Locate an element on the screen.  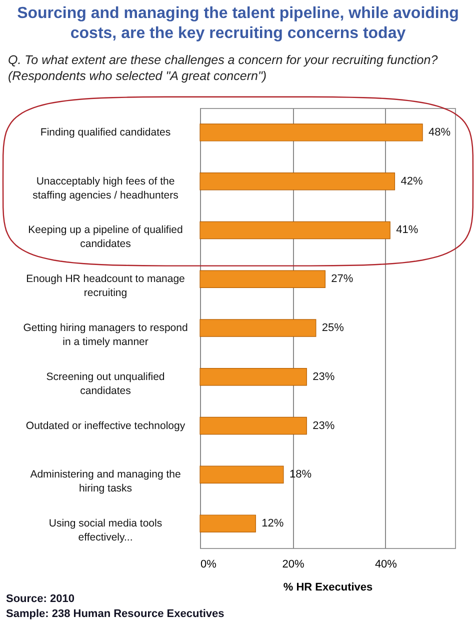
data-label: 12% is located at coordinates (273, 524).